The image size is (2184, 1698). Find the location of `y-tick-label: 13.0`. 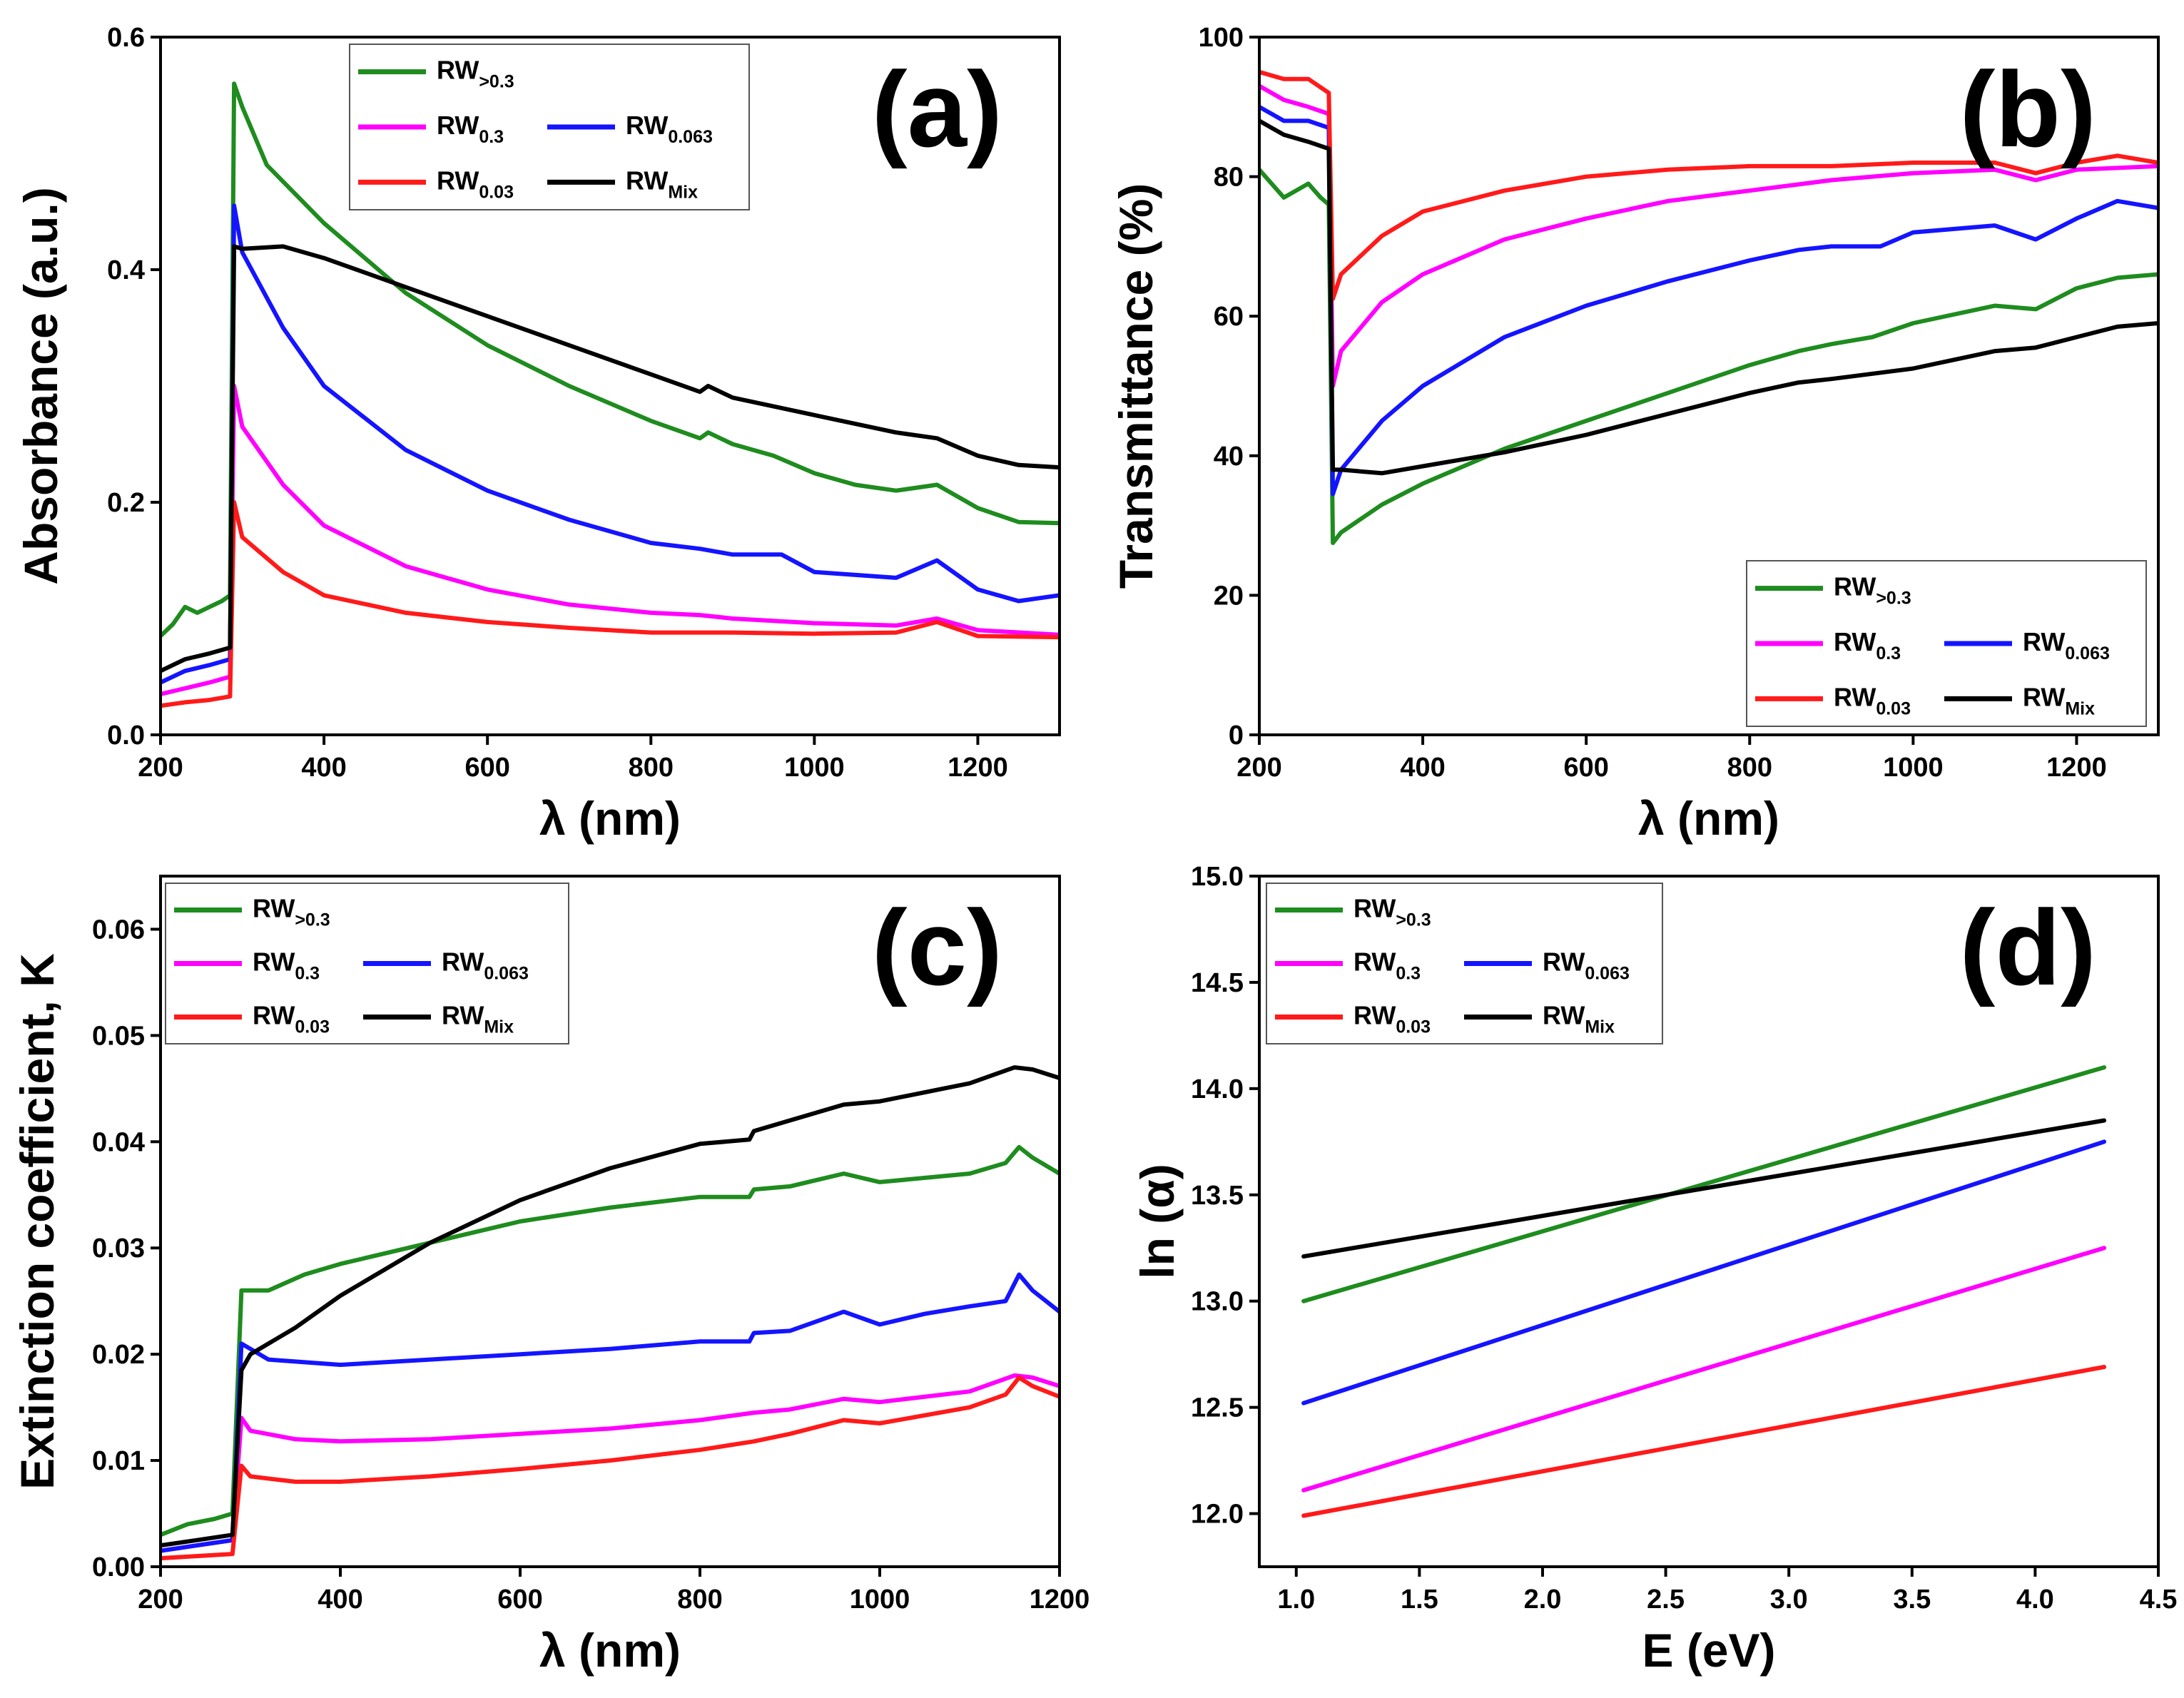

y-tick-label: 13.0 is located at coordinates (1217, 1302).